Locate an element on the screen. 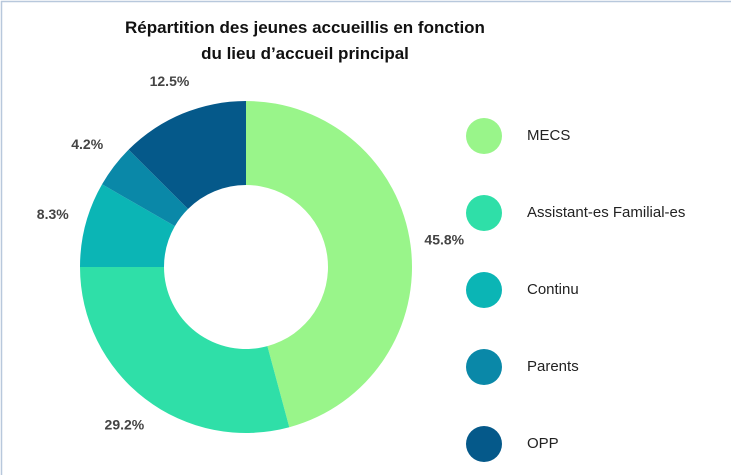  legend-label: MECS is located at coordinates (548, 135).